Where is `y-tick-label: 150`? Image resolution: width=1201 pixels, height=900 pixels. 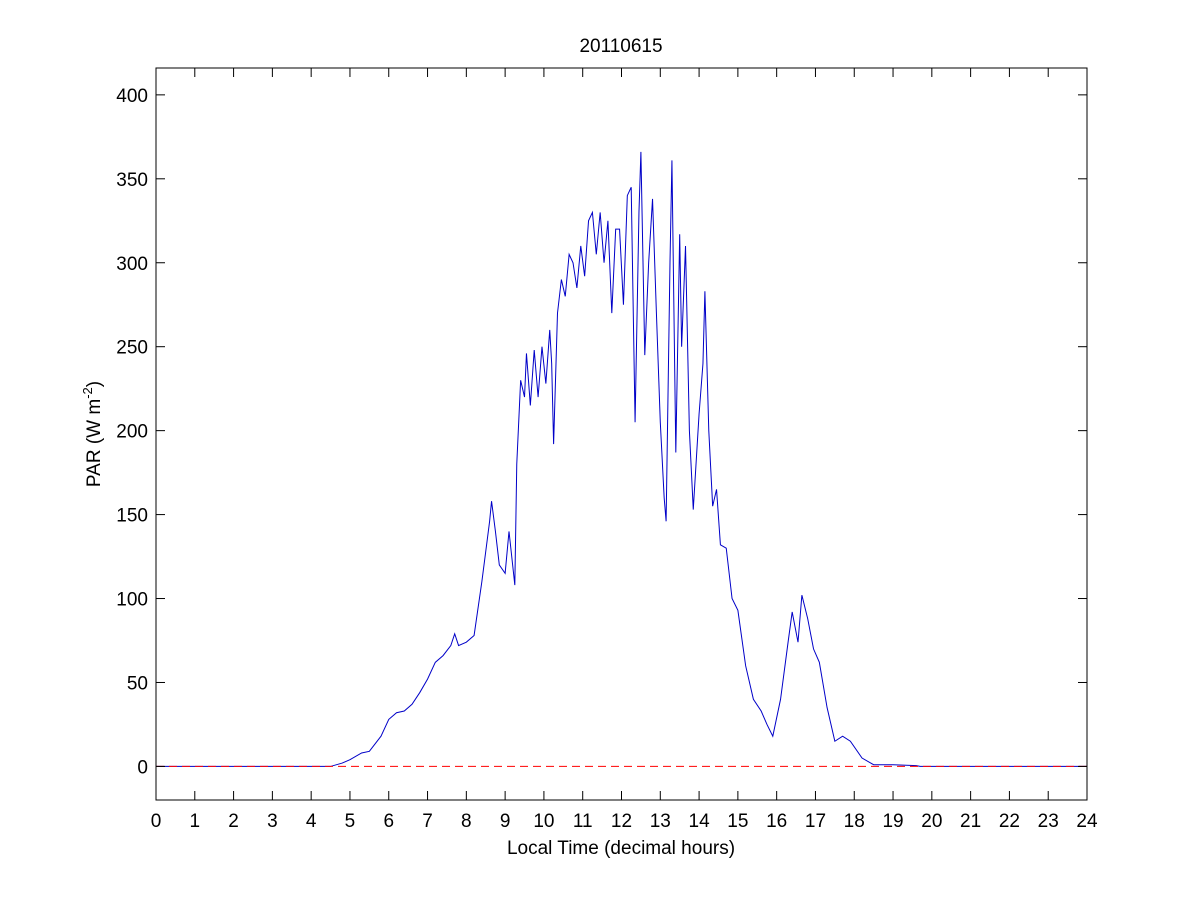 y-tick-label: 150 is located at coordinates (132, 516).